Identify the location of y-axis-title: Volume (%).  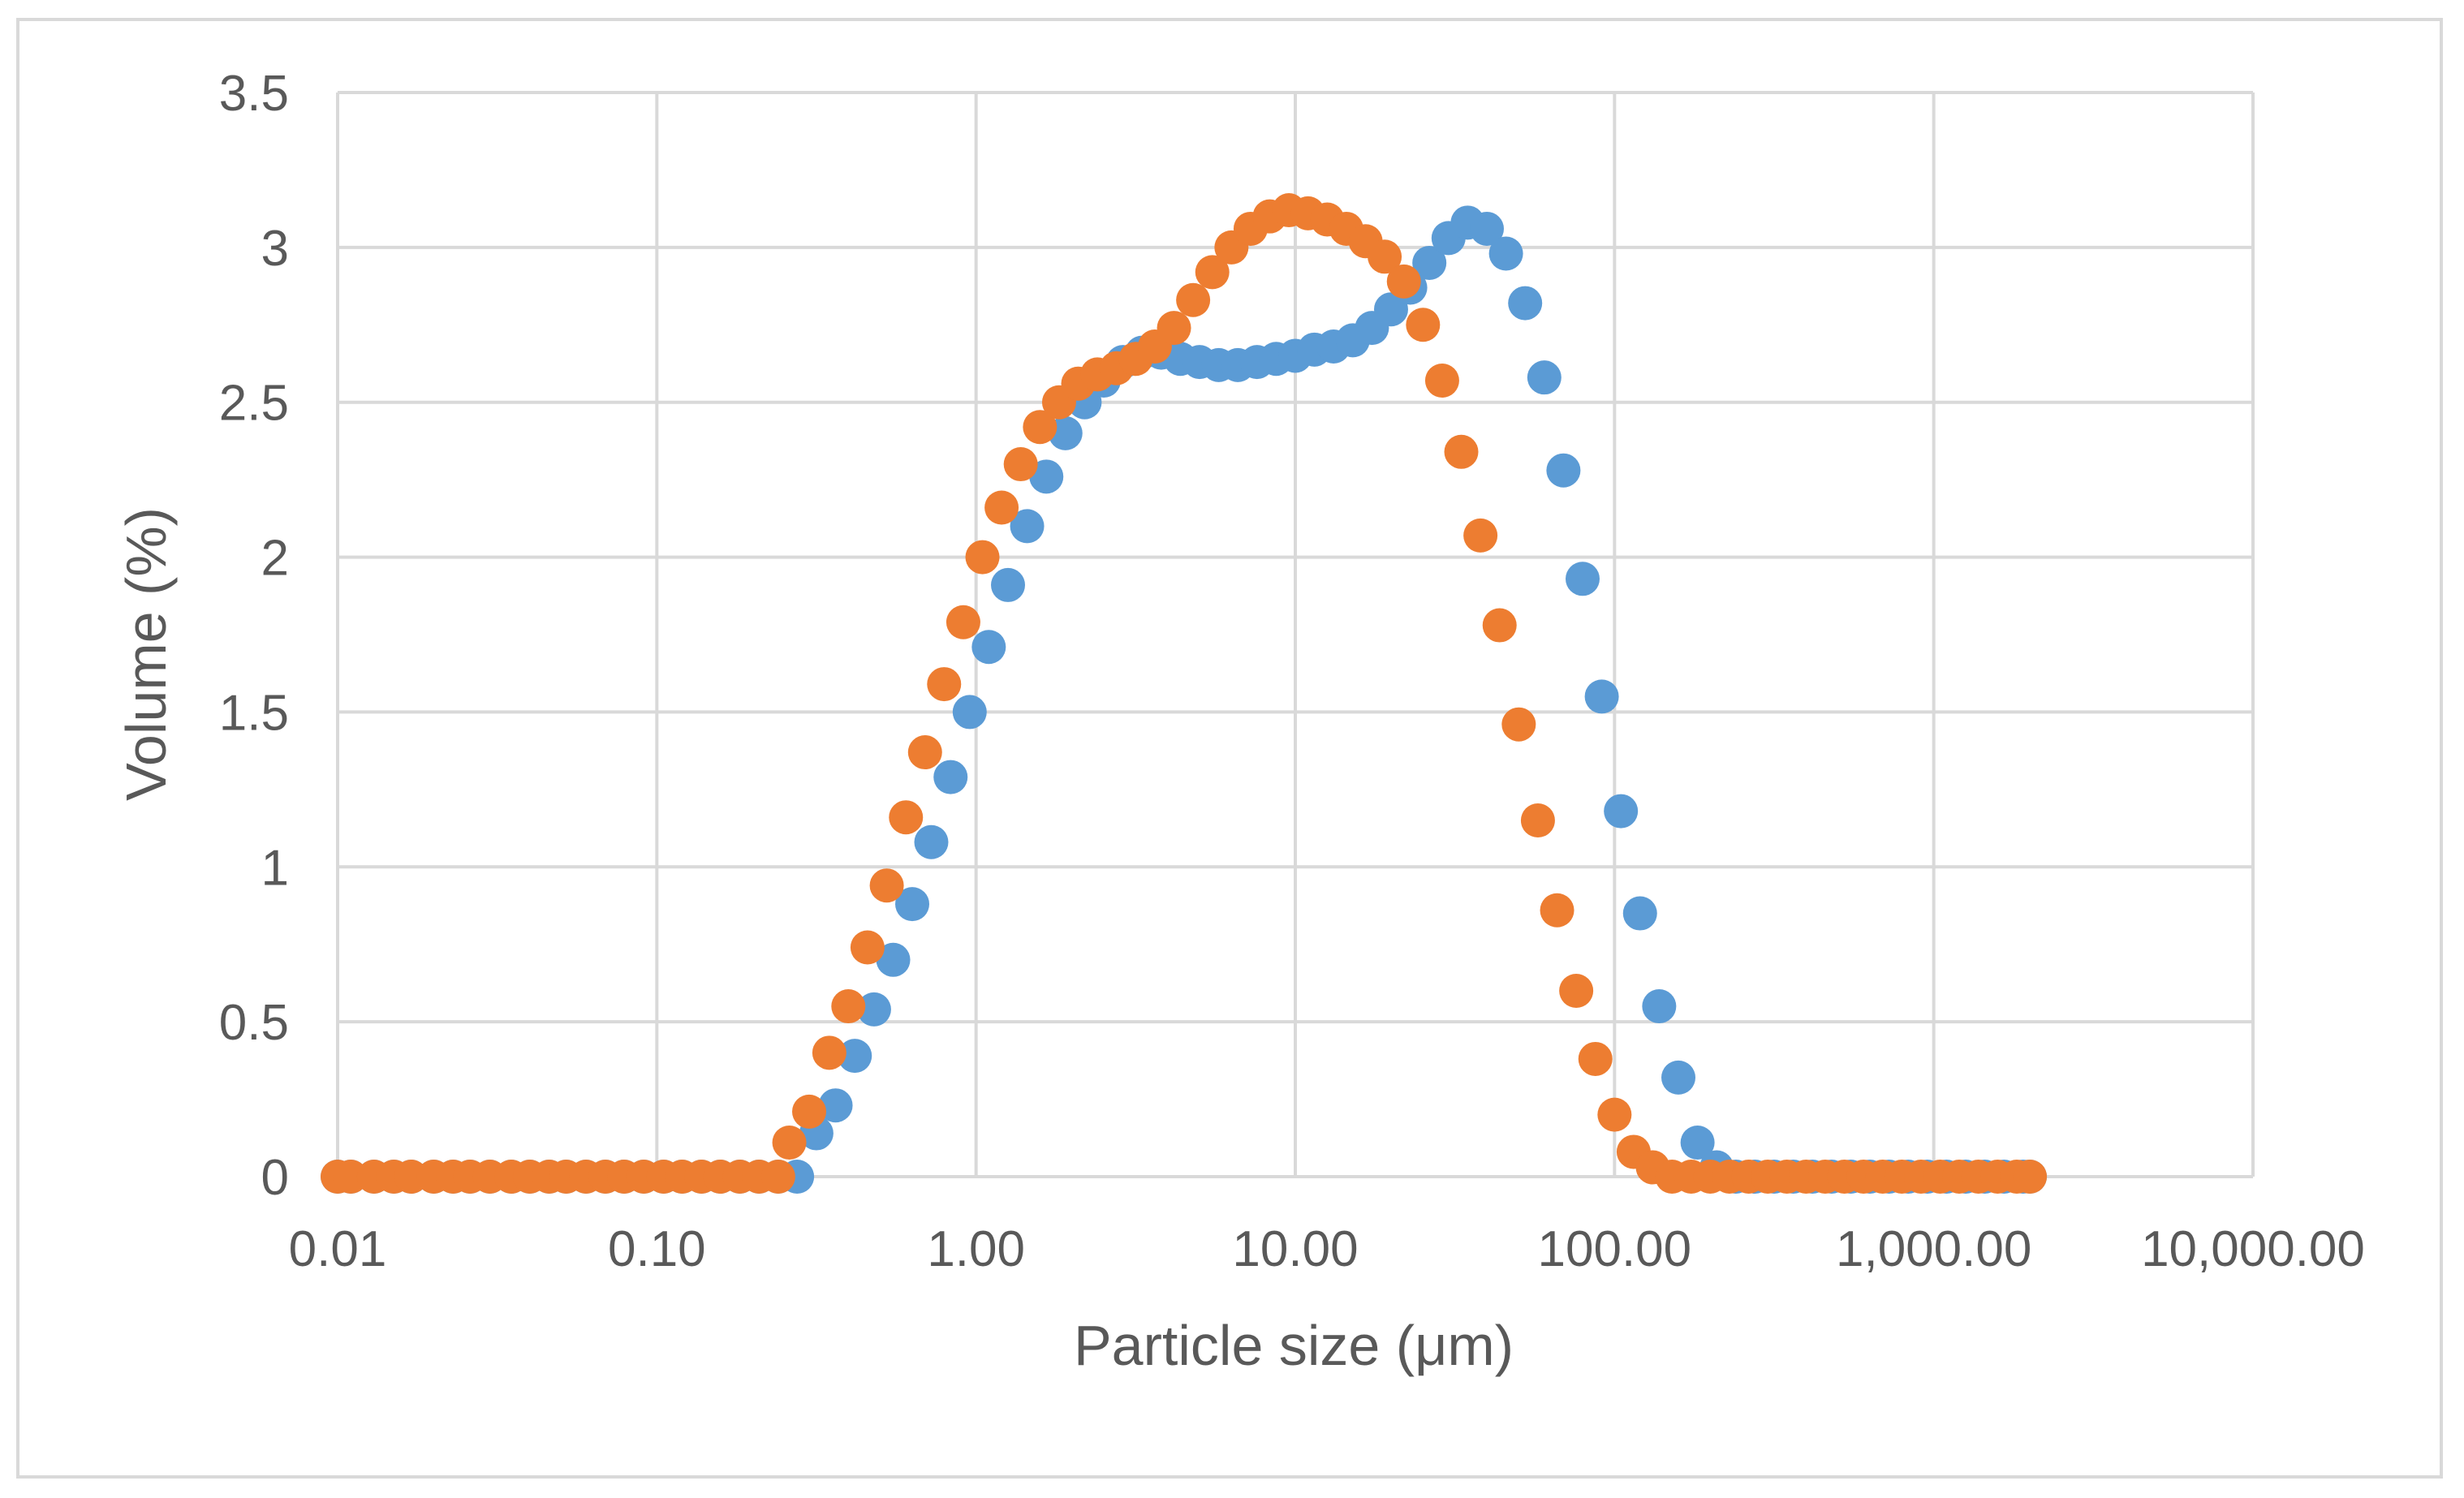
(146, 654).